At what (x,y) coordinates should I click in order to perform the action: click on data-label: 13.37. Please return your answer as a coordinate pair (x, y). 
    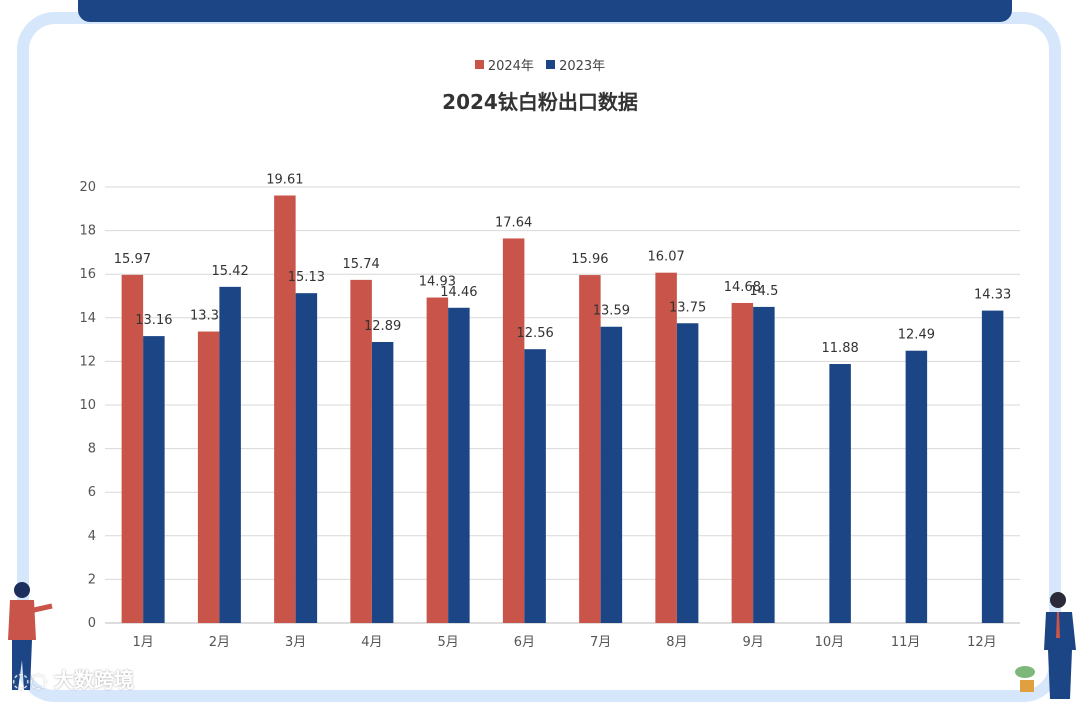
    Looking at the image, I should click on (208, 316).